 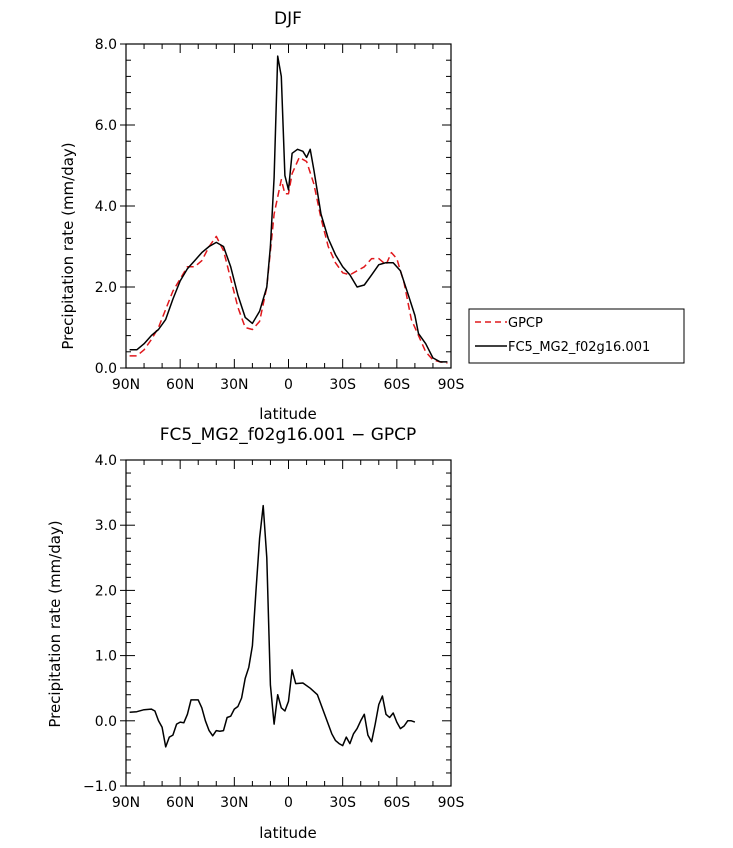 I want to click on chart-title: FC5_MG2_f02g16.001 − GPCP, so click(x=288, y=435).